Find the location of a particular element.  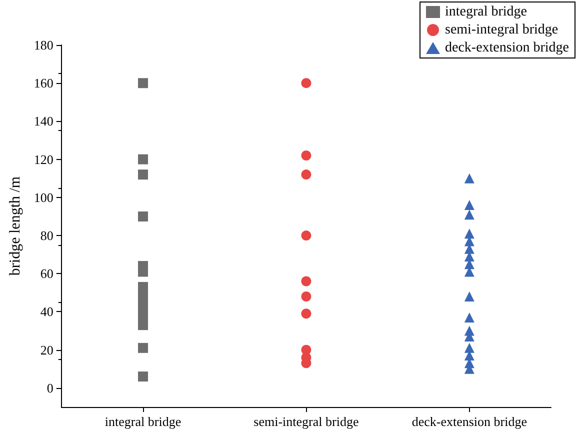

y-tick-label: 120 is located at coordinates (44, 159).